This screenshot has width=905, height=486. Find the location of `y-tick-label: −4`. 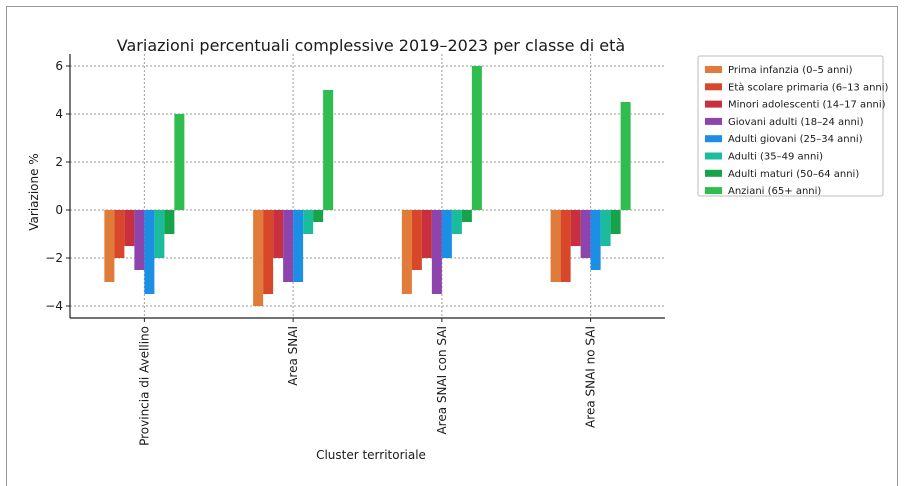

y-tick-label: −4 is located at coordinates (54, 306).